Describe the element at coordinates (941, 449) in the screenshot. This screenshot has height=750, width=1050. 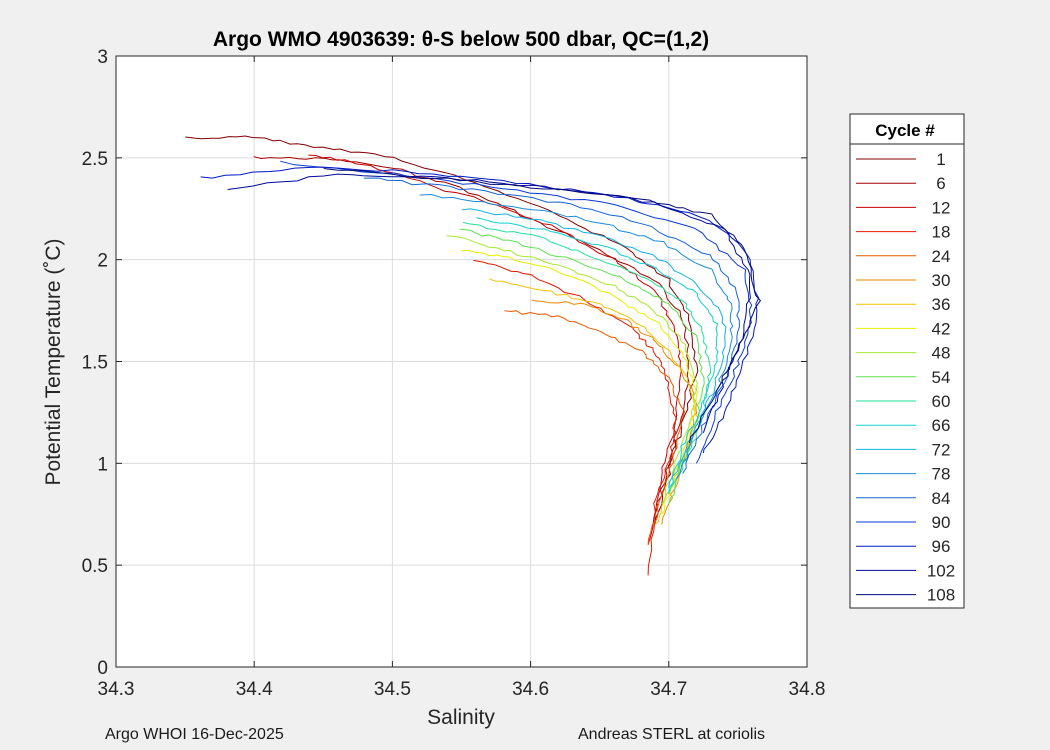
I see `legend-label: 72` at that location.